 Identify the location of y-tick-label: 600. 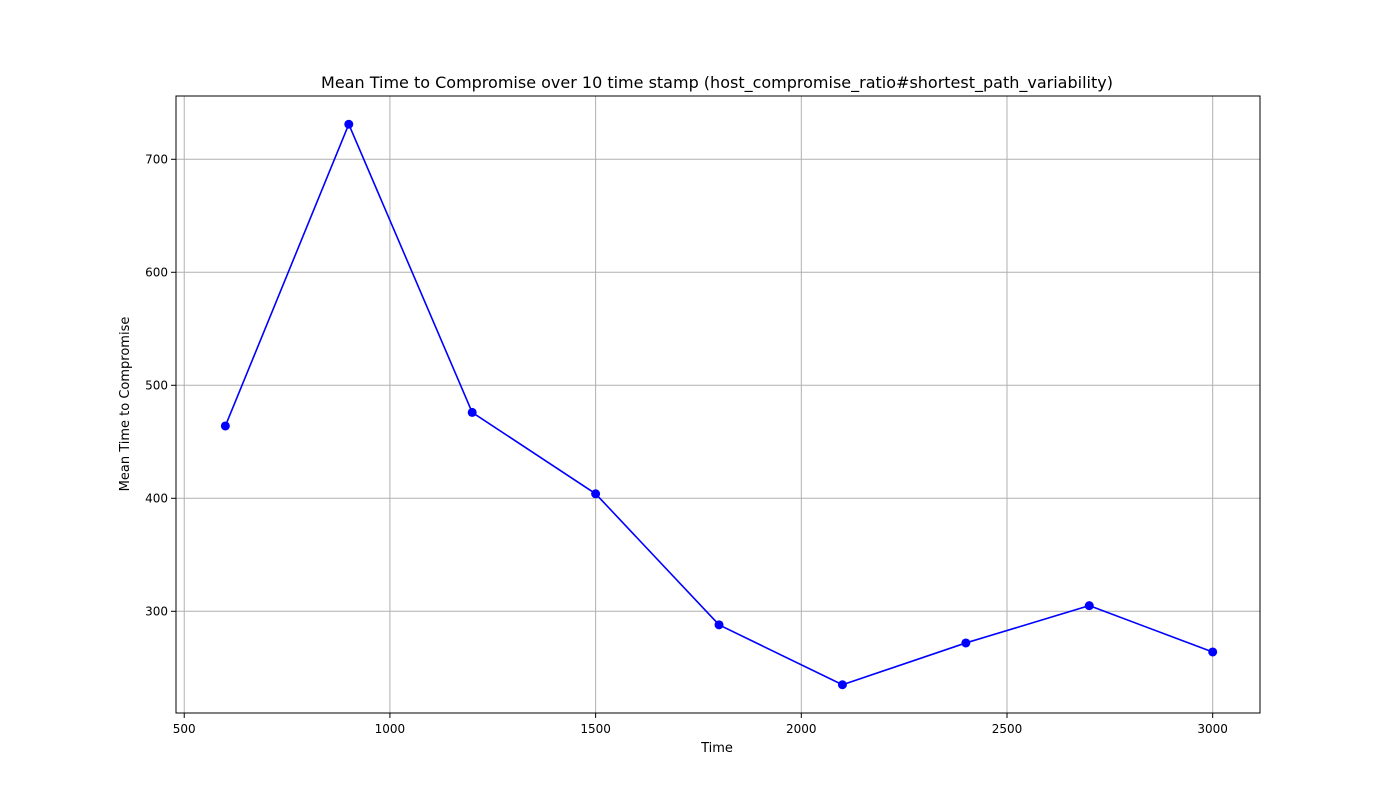
(156, 272).